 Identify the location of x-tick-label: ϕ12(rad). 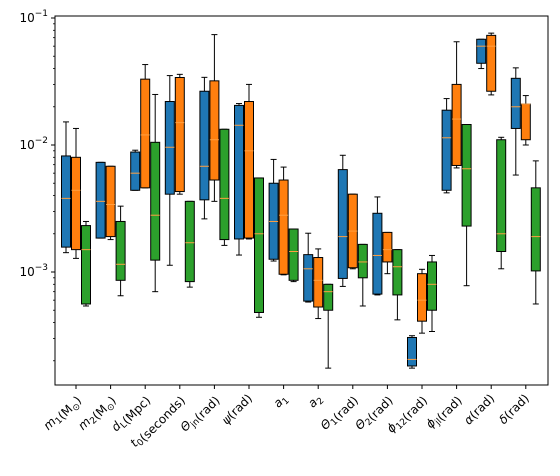
(407, 414).